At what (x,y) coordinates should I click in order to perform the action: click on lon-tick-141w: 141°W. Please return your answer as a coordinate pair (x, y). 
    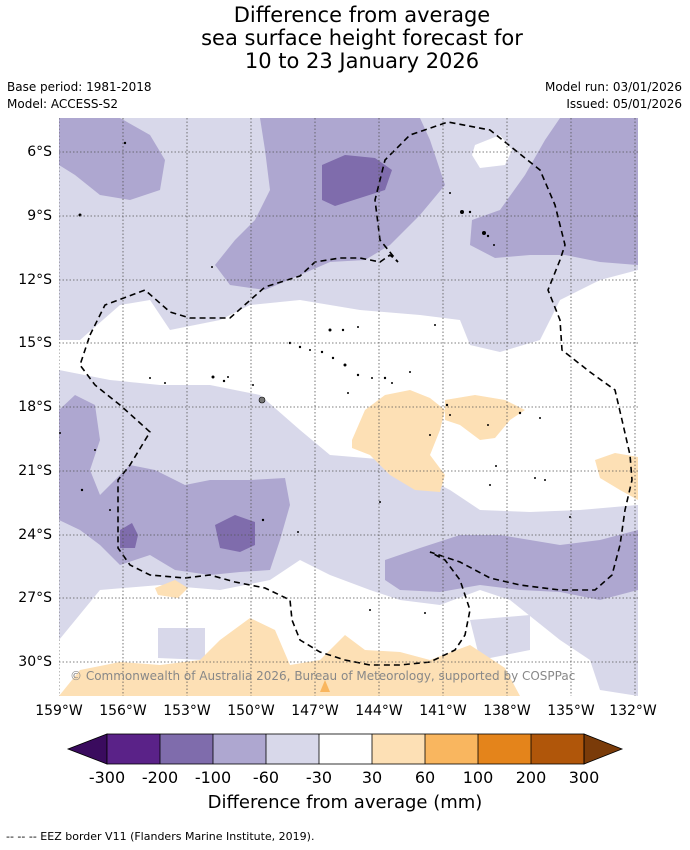
    Looking at the image, I should click on (443, 711).